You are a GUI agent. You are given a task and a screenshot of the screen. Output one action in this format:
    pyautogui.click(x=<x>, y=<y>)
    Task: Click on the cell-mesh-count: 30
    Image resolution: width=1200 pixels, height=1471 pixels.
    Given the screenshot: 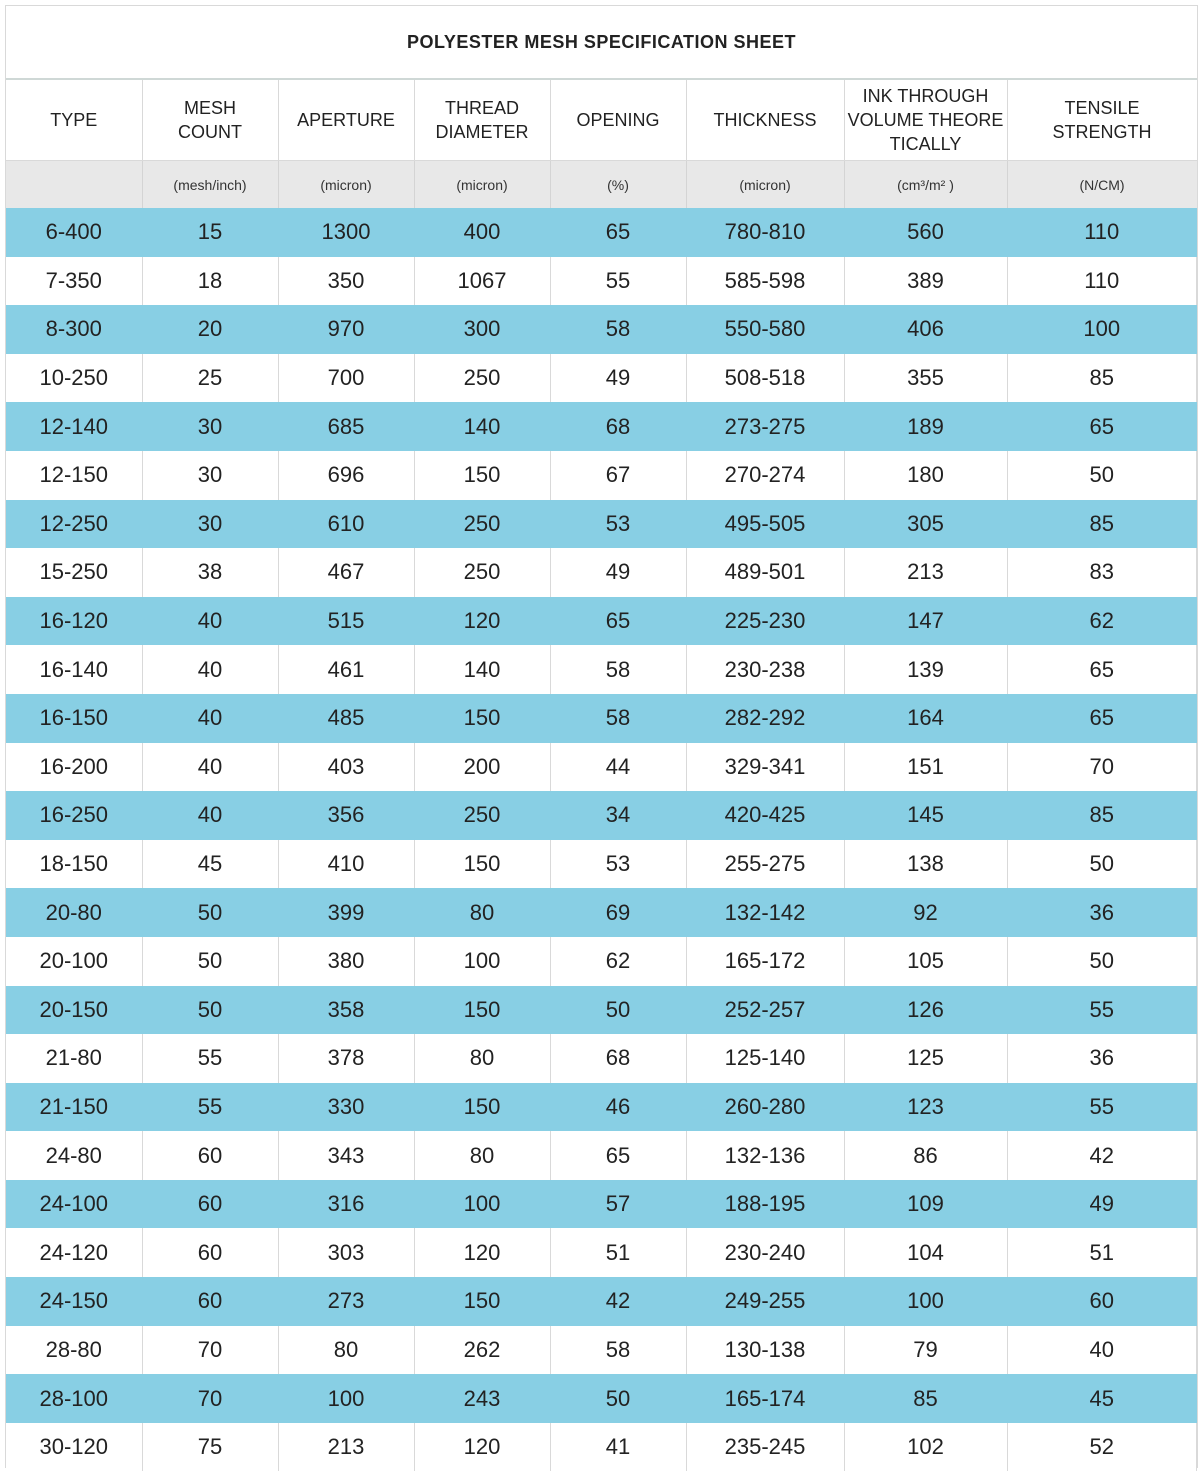 What is the action you would take?
    pyautogui.click(x=210, y=524)
    